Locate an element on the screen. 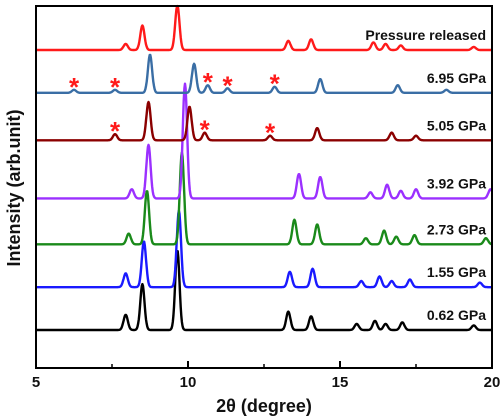 The width and height of the screenshot is (500, 420). series-label-1: 1.55 GPa is located at coordinates (456, 272).